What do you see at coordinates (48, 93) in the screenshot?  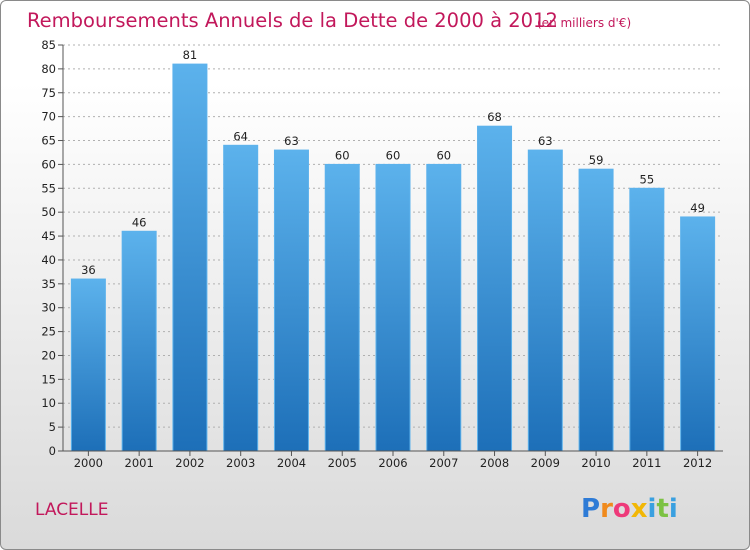 I see `y-tick-label: 75` at bounding box center [48, 93].